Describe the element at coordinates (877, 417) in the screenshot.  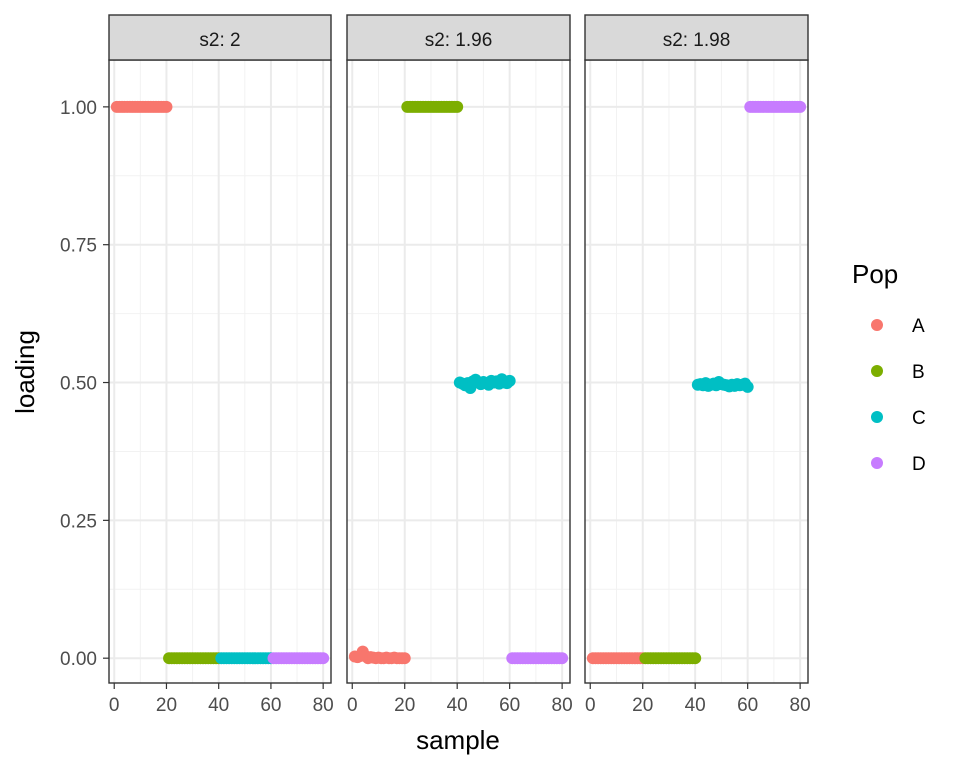
I see `legend-key-C` at that location.